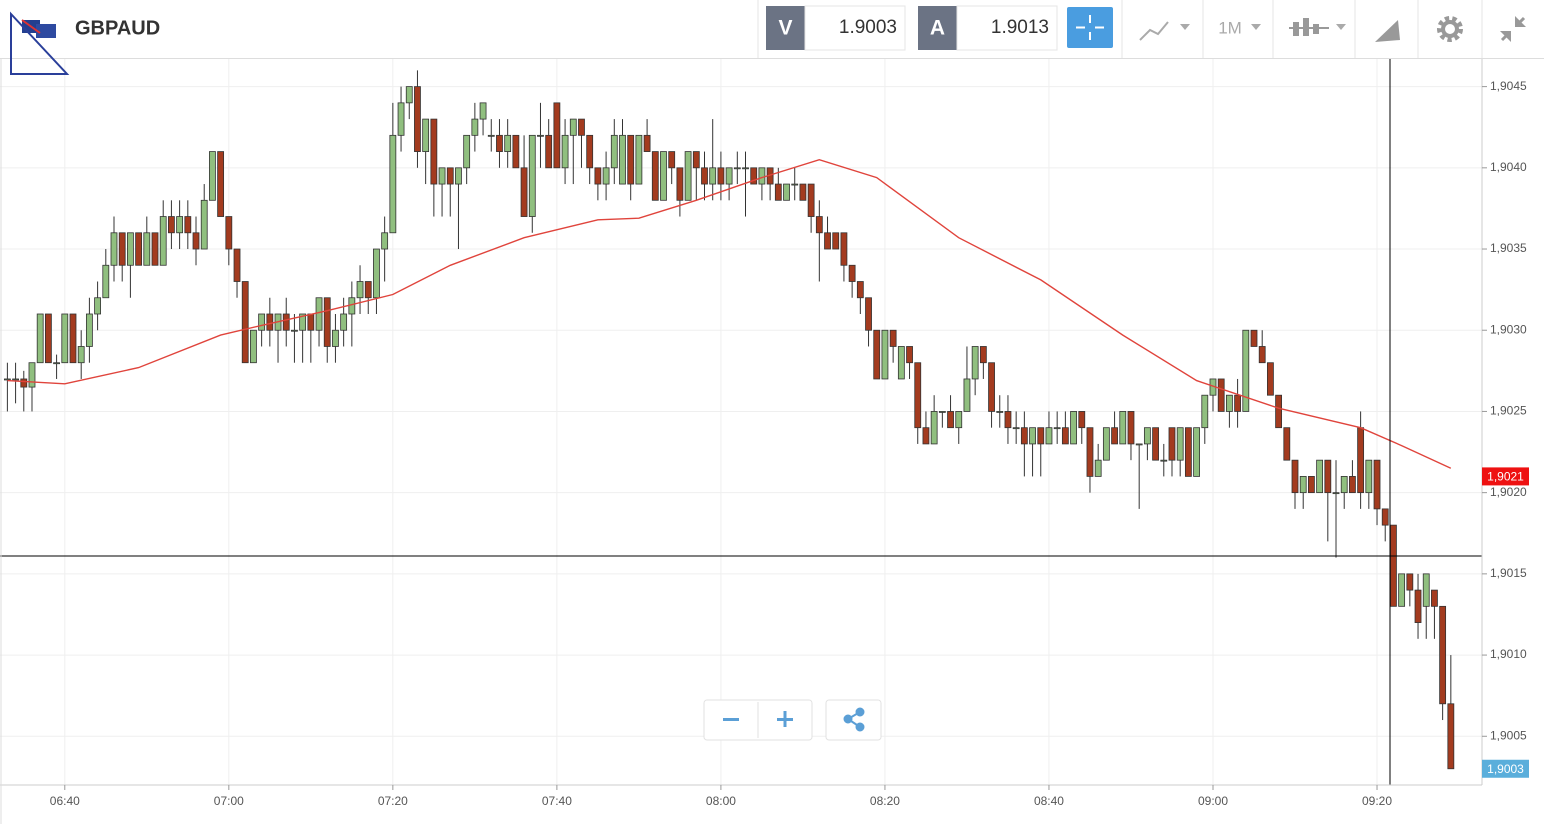  What do you see at coordinates (1508, 573) in the screenshot?
I see `y-tick-label: 1,9015` at bounding box center [1508, 573].